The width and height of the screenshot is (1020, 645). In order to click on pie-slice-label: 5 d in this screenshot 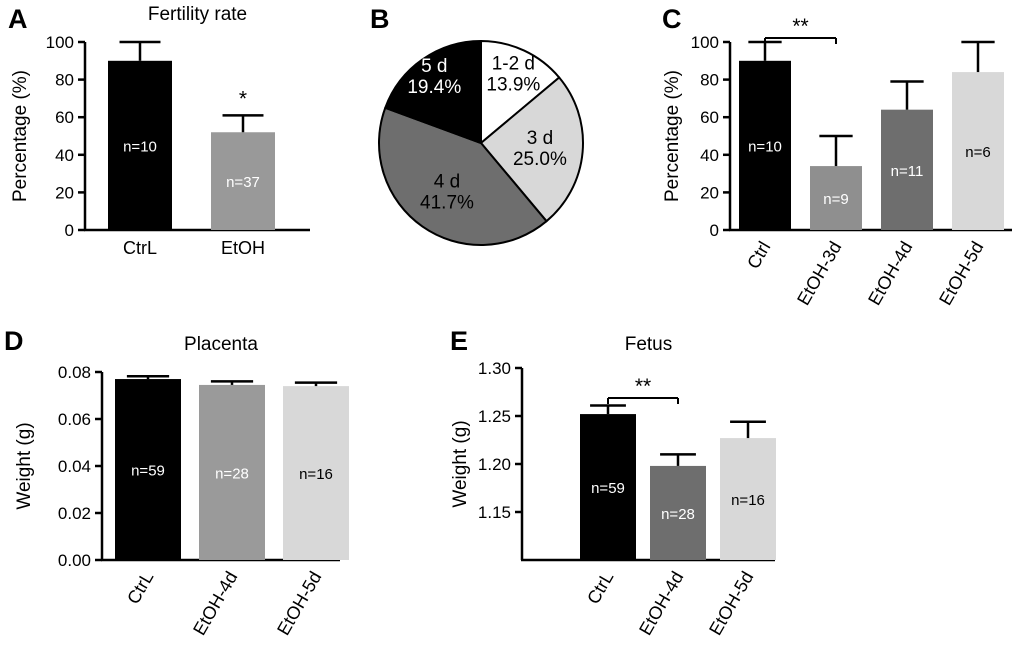, I will do `click(434, 66)`.